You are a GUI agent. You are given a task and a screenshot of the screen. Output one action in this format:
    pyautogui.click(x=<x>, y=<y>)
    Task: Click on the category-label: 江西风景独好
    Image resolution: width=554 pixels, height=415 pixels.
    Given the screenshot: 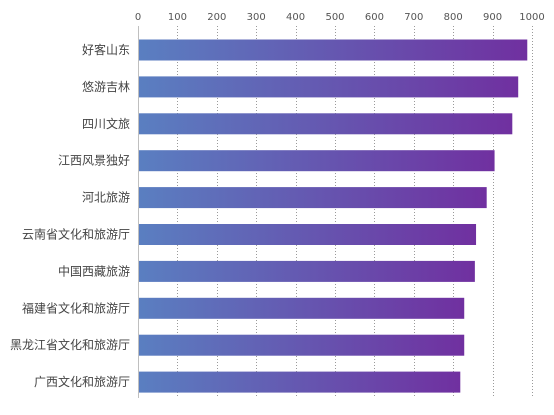 What is the action you would take?
    pyautogui.click(x=94, y=161)
    